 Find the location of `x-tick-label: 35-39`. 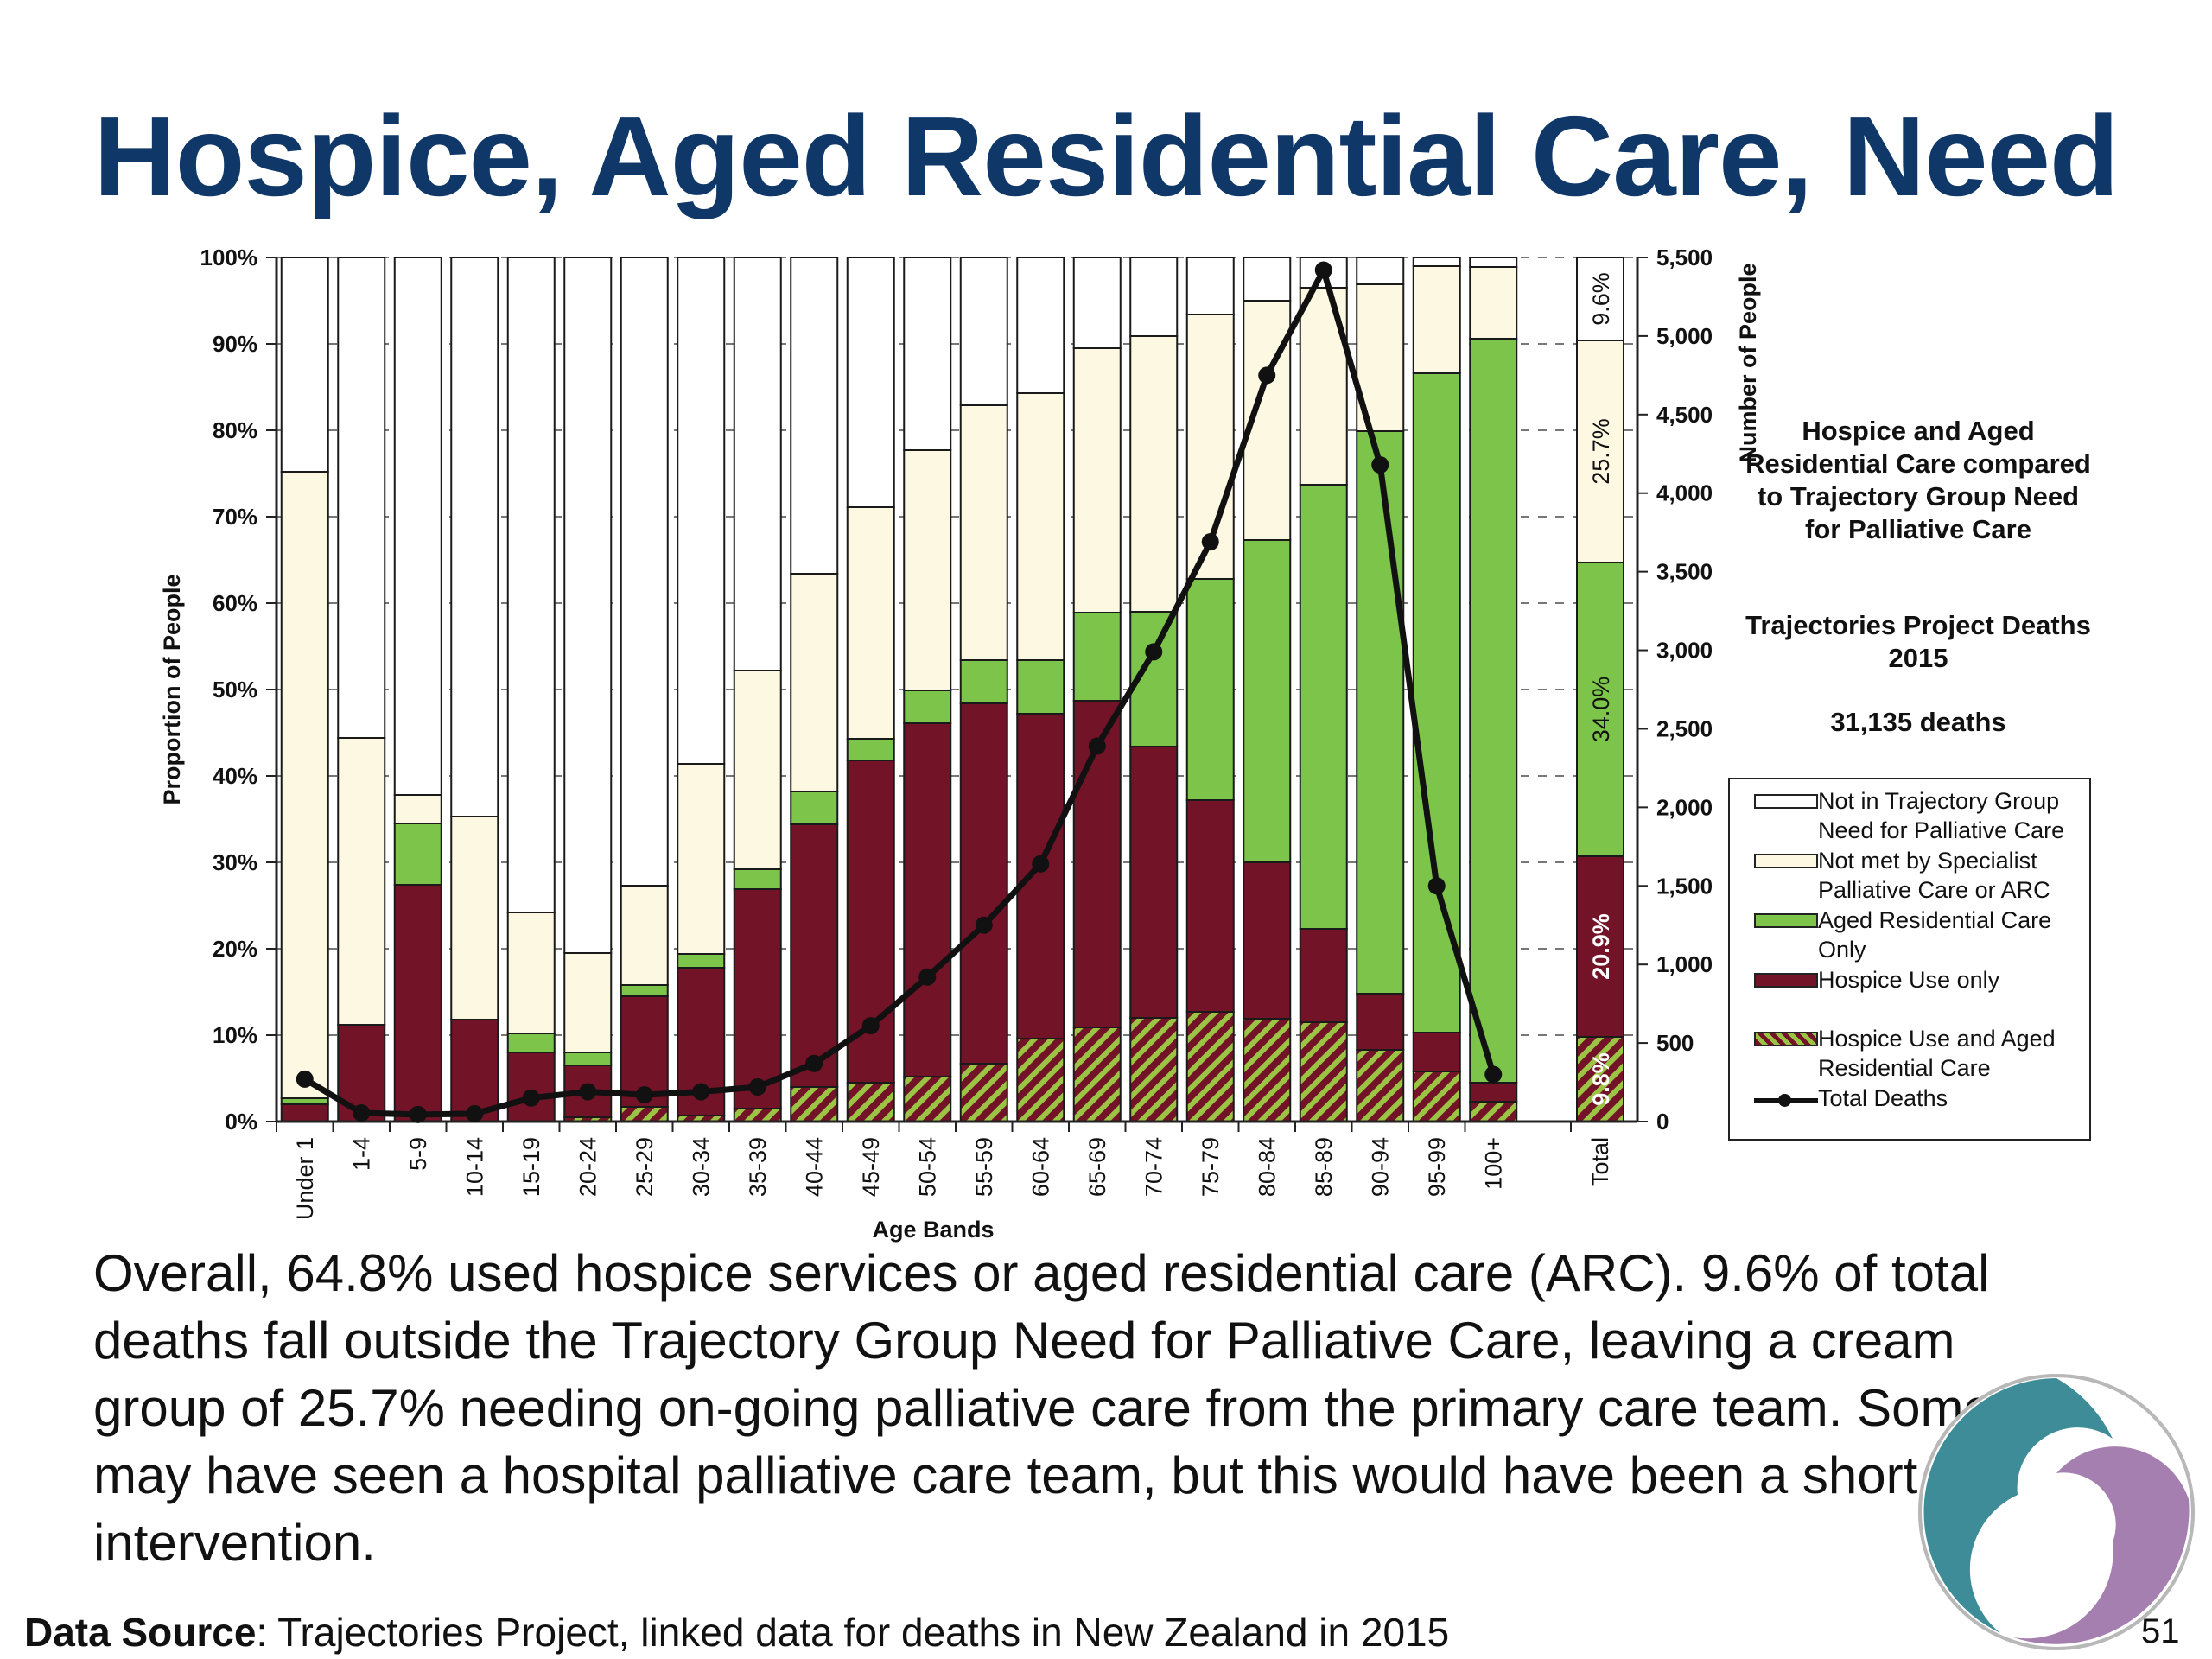

x-tick-label: 35-39 is located at coordinates (758, 1167).